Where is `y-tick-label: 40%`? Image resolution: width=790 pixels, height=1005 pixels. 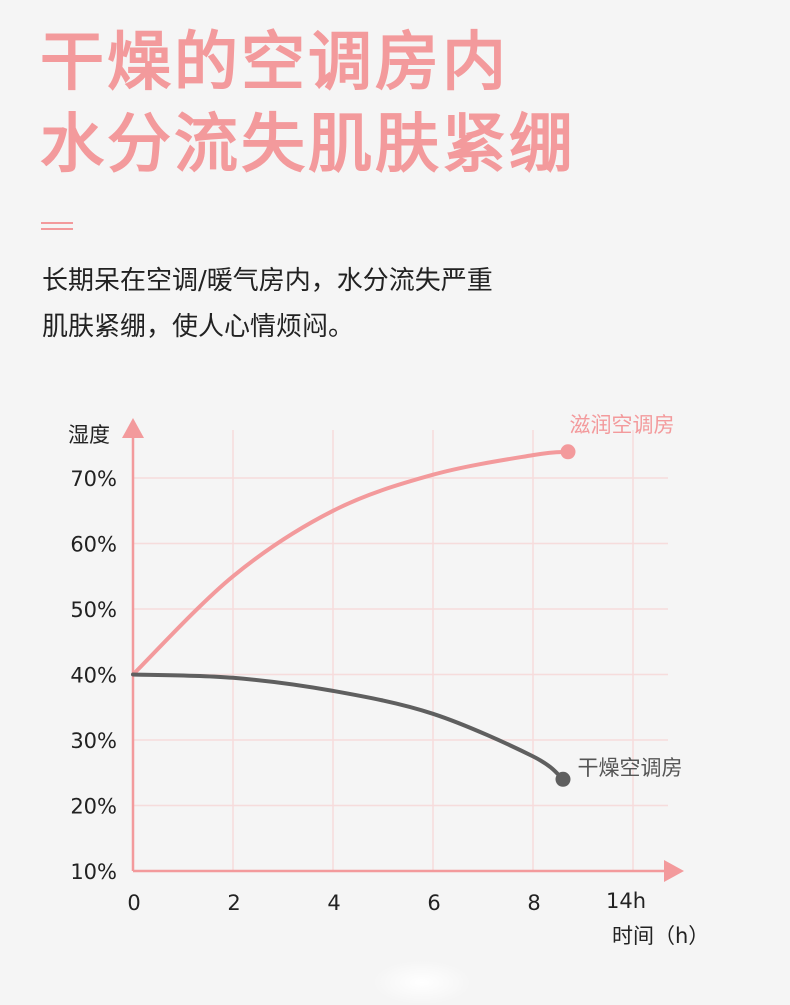
y-tick-label: 40% is located at coordinates (93, 676).